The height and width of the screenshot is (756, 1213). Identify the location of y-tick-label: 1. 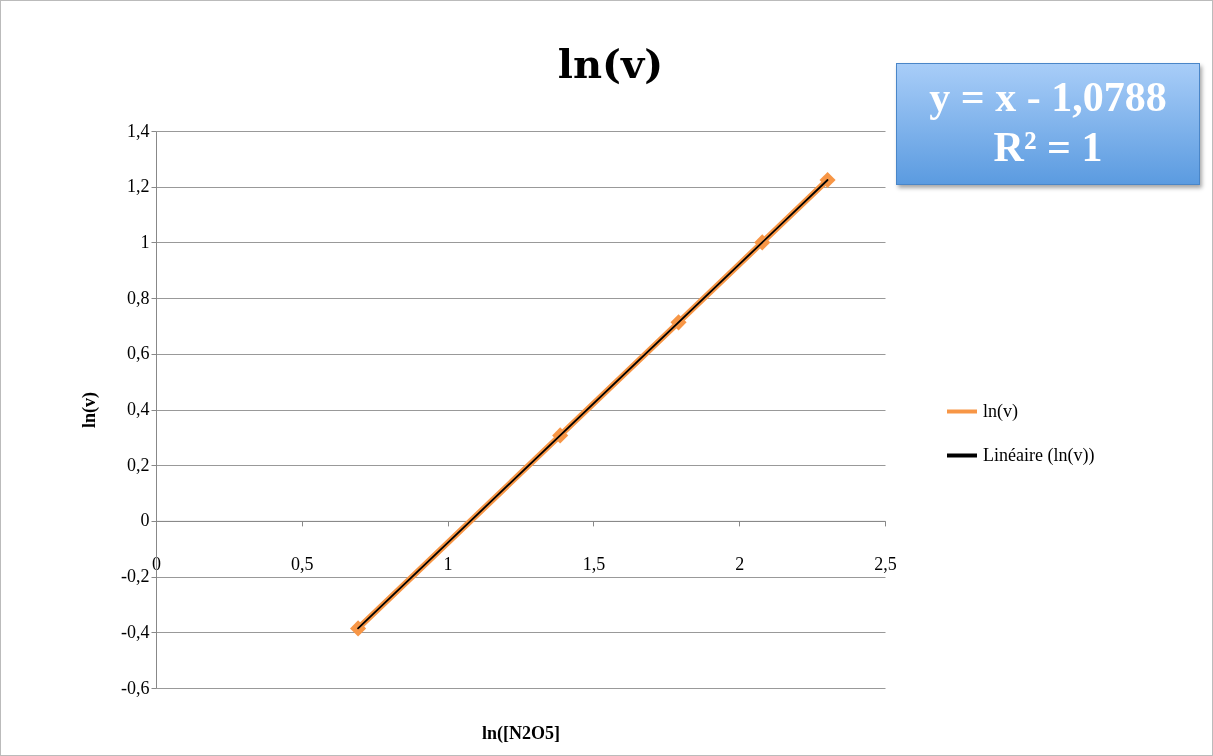
(145, 241).